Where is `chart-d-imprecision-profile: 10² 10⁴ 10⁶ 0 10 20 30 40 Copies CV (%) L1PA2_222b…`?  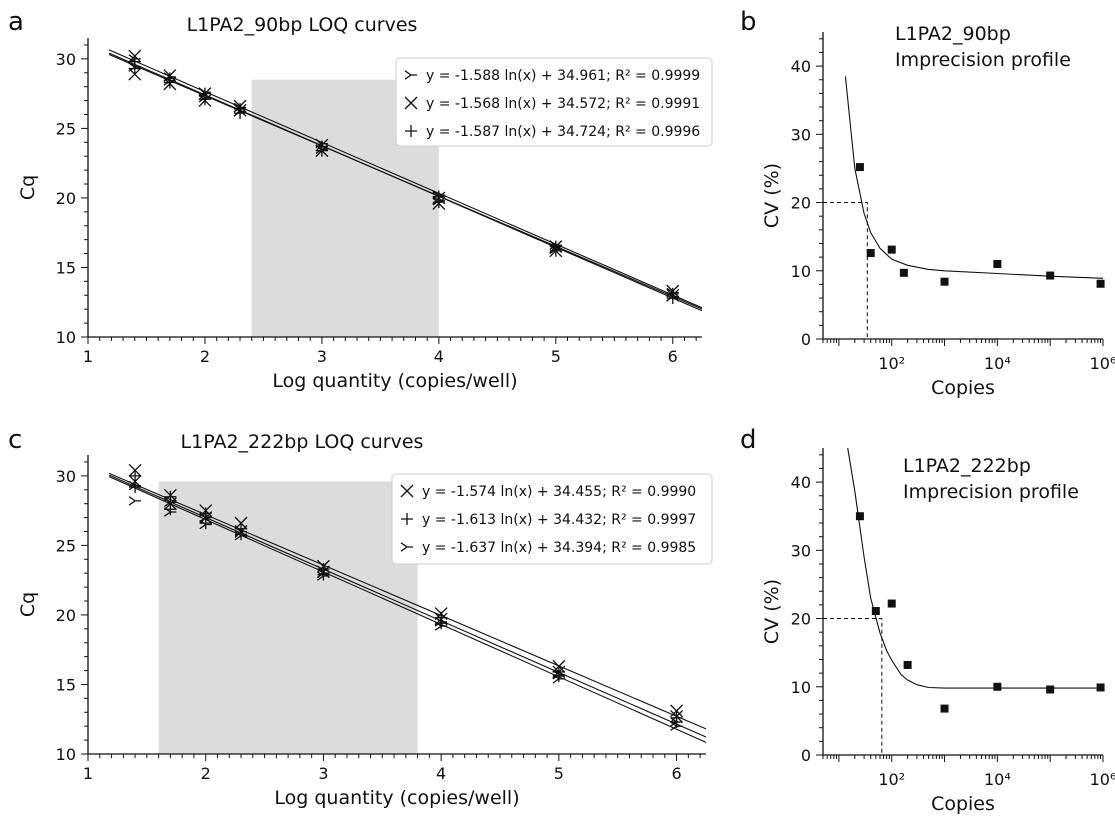
chart-d-imprecision-profile: 10² 10⁴ 10⁶ 0 10 20 30 40 Copies CV (%) L1PA2_222b… is located at coordinates (938, 631).